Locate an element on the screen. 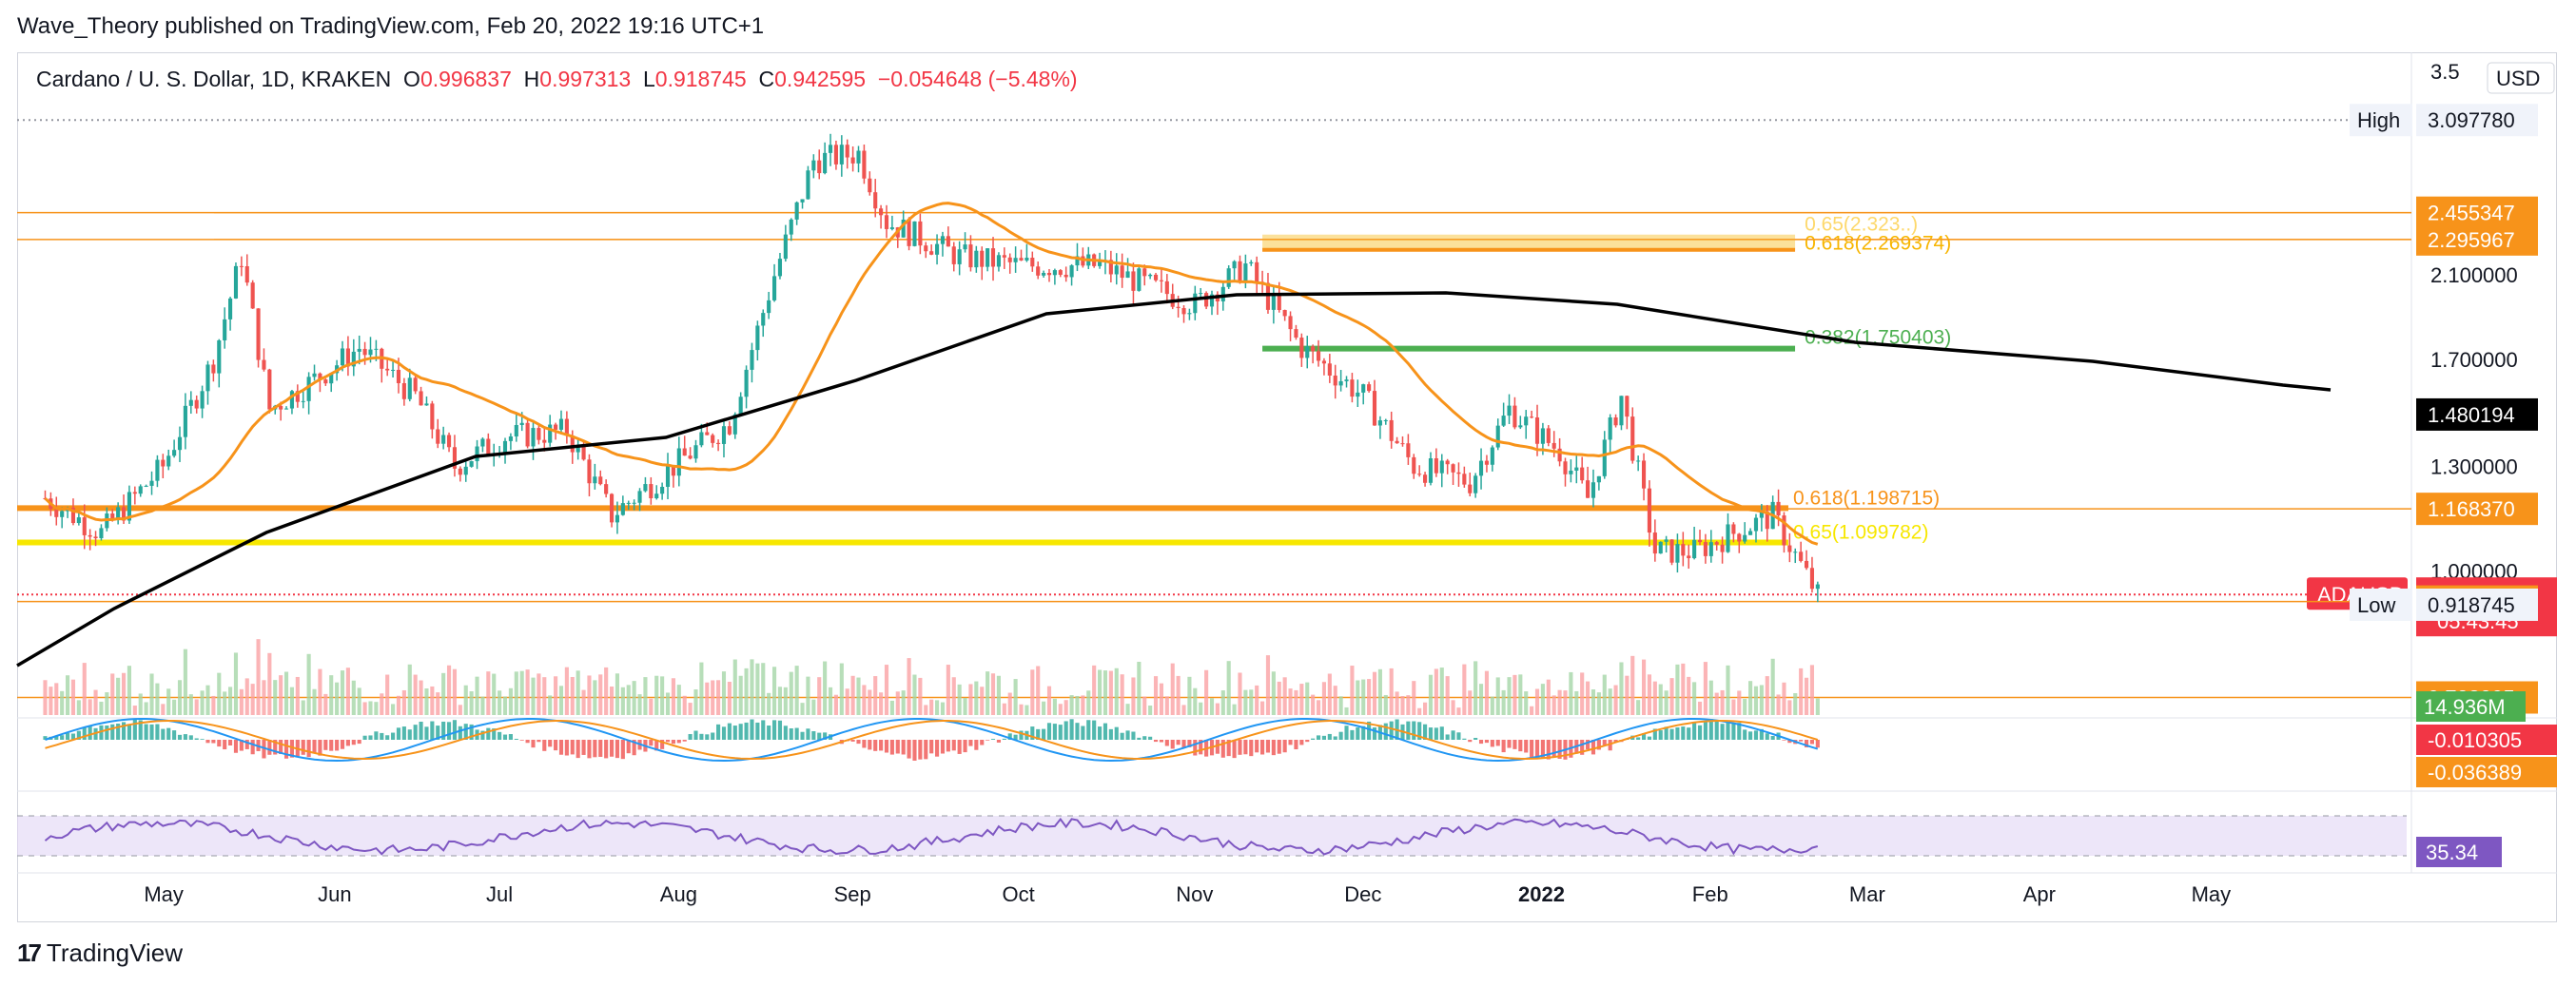  tradingview-logo: 17 TradingView is located at coordinates (100, 954).